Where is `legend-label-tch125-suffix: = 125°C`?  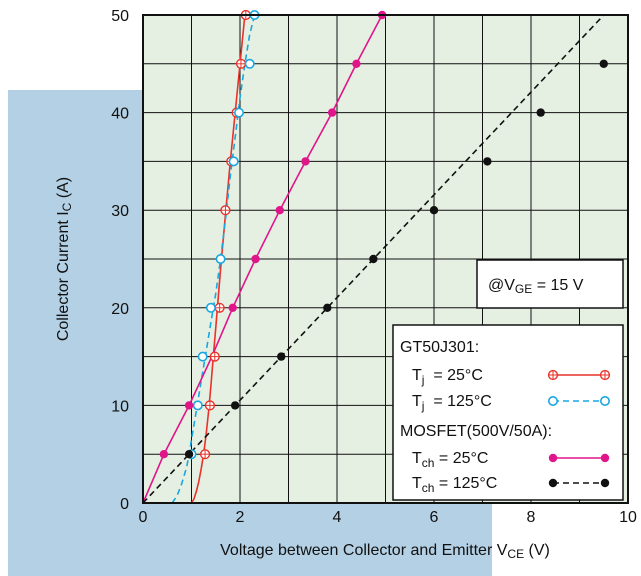 legend-label-tch125-suffix: = 125°C is located at coordinates (465, 483).